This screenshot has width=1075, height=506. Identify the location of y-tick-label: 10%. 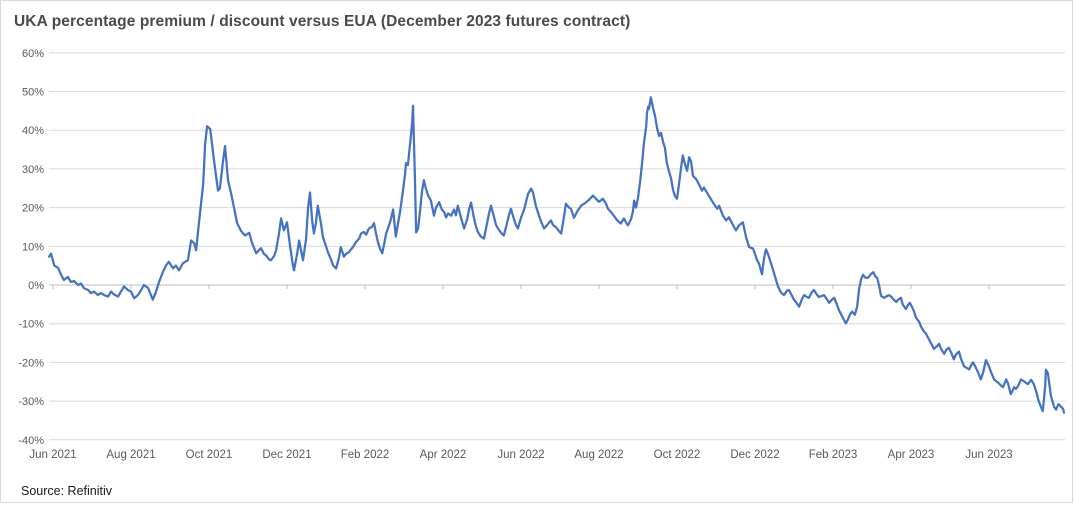
(33, 247).